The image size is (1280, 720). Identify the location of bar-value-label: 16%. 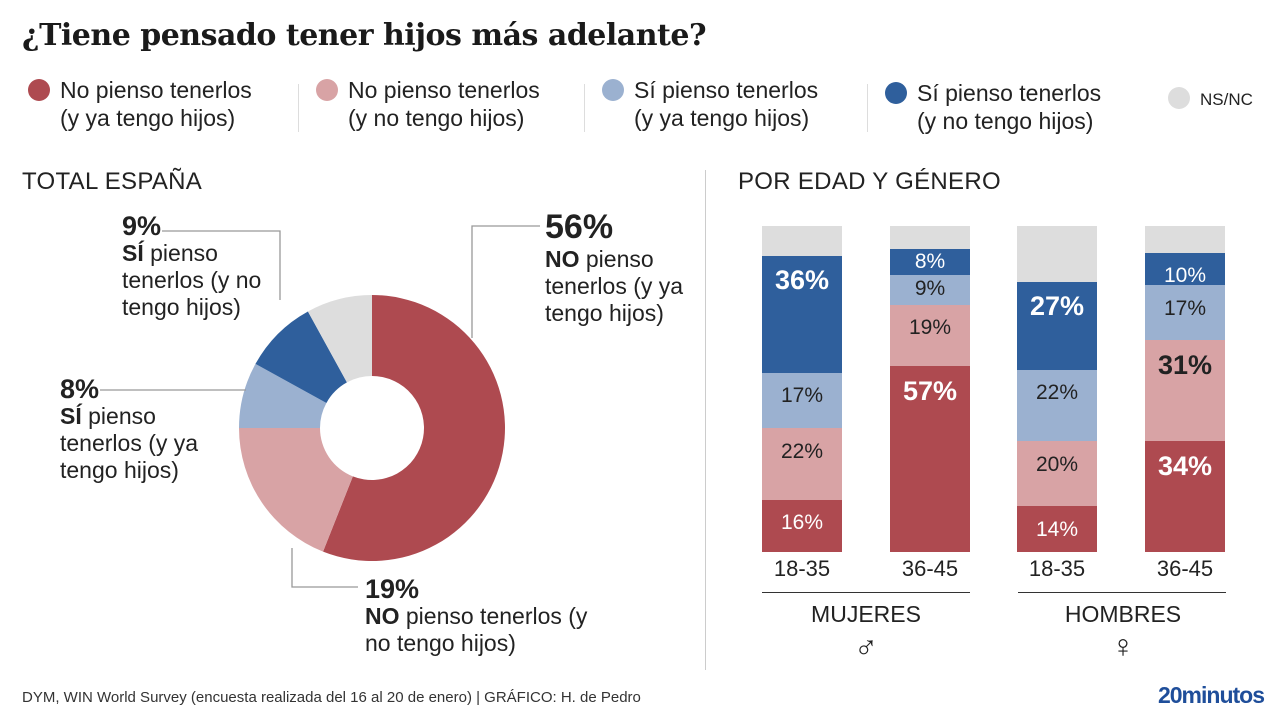
(802, 522).